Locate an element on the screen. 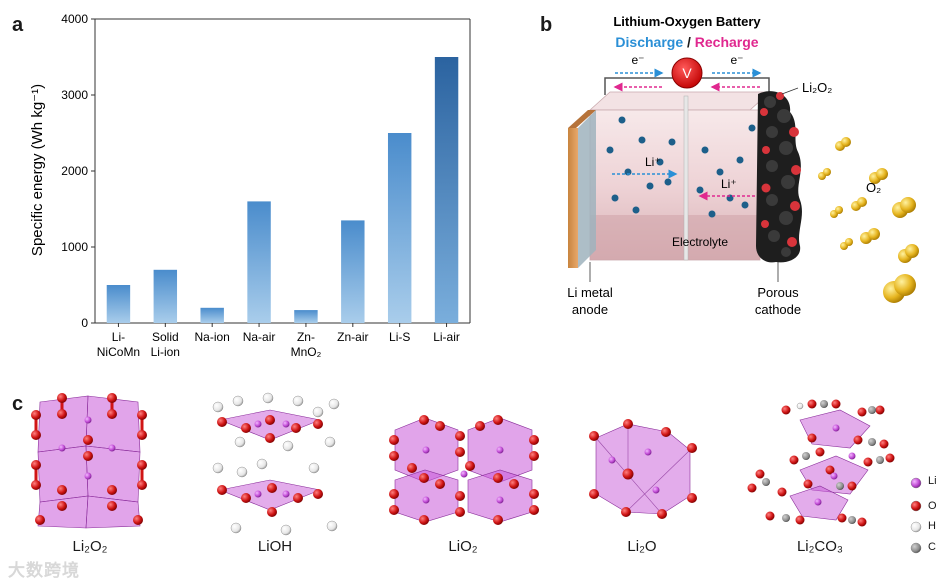  x-tick-label: Li-NiCoMn is located at coordinates (118, 344).